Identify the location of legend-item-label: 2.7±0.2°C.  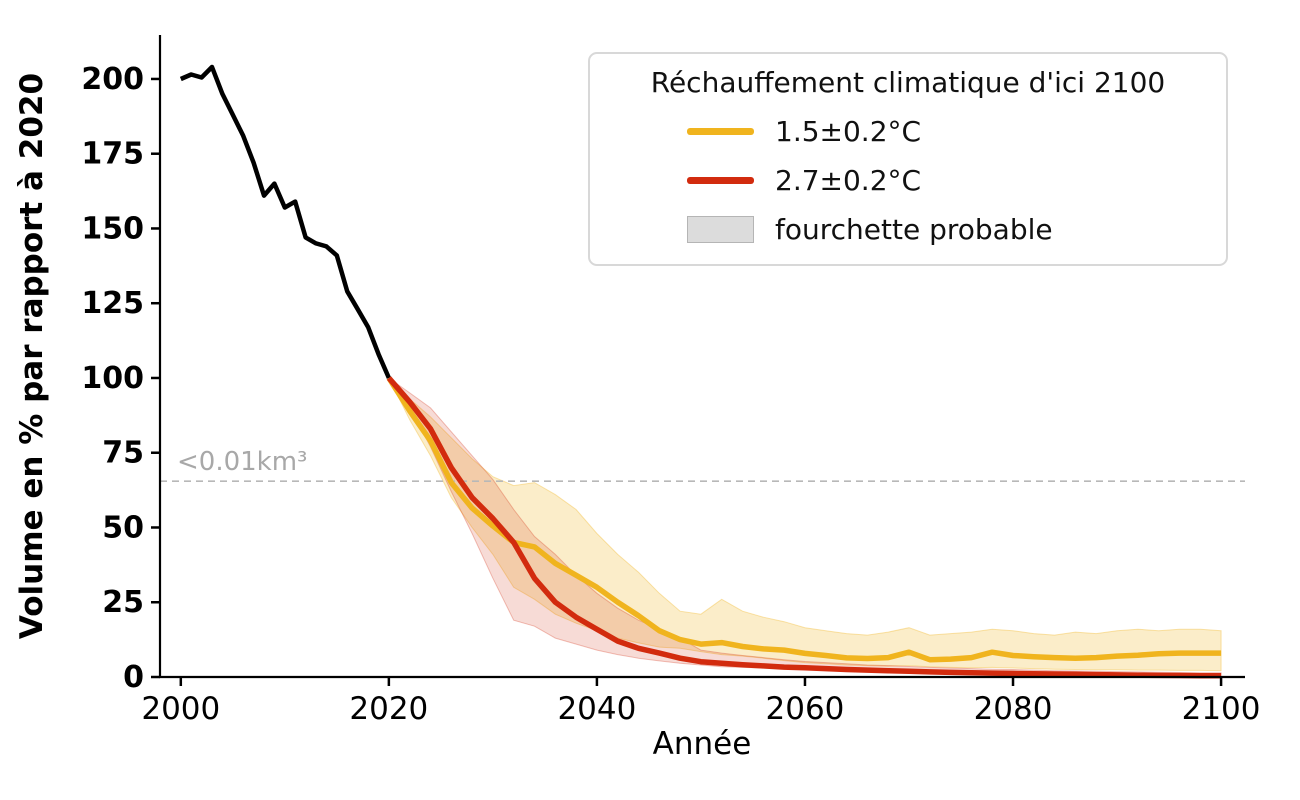
(848, 180).